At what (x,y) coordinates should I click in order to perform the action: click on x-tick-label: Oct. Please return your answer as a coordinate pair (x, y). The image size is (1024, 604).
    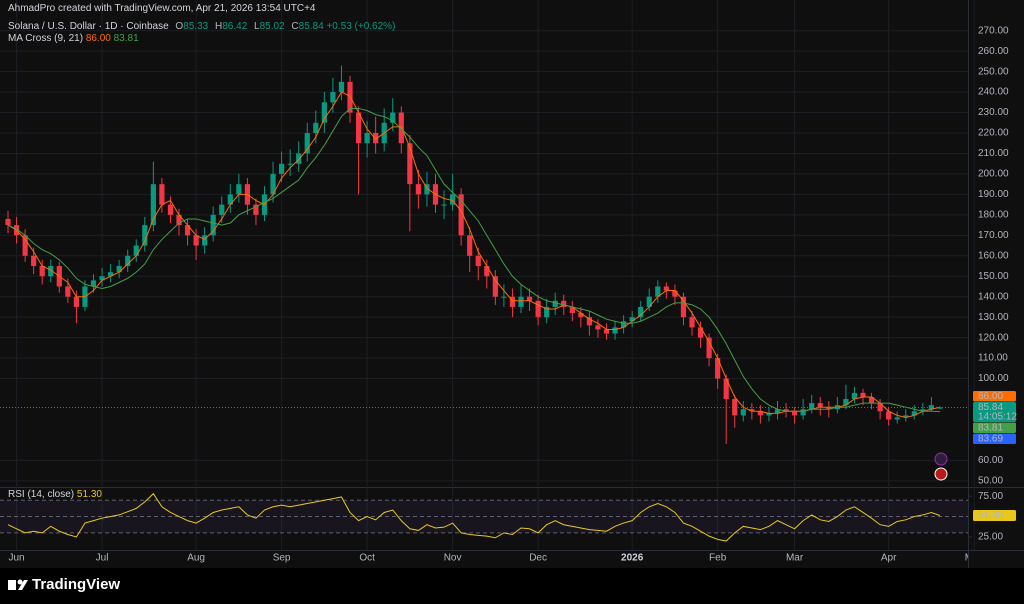
    Looking at the image, I should click on (367, 558).